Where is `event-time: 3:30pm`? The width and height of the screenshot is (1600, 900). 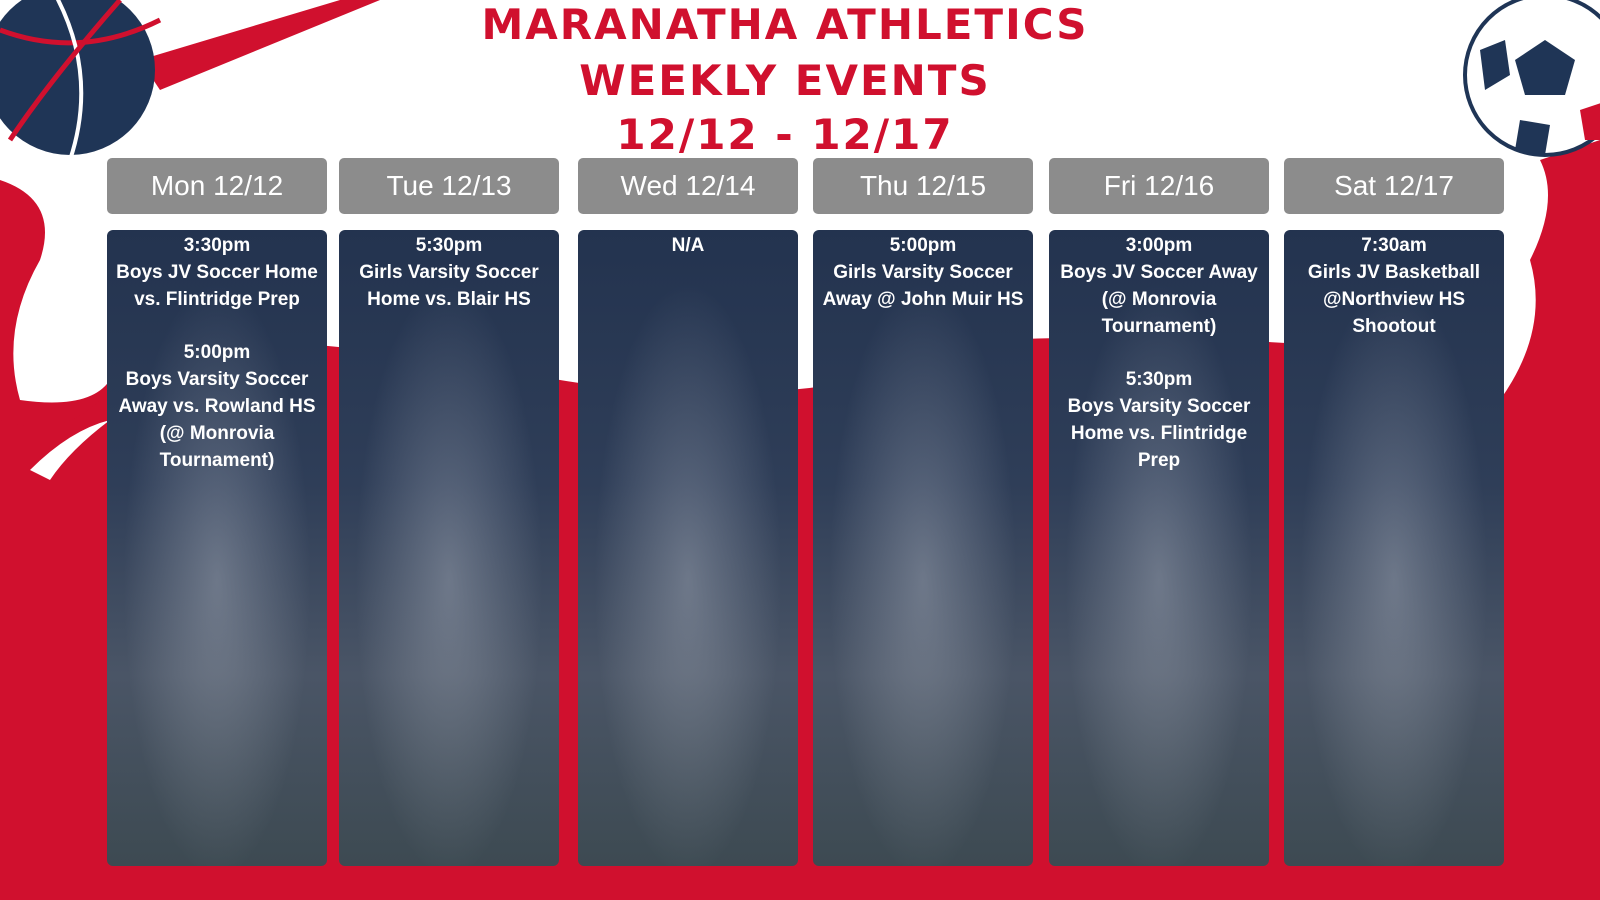 event-time: 3:30pm is located at coordinates (217, 245).